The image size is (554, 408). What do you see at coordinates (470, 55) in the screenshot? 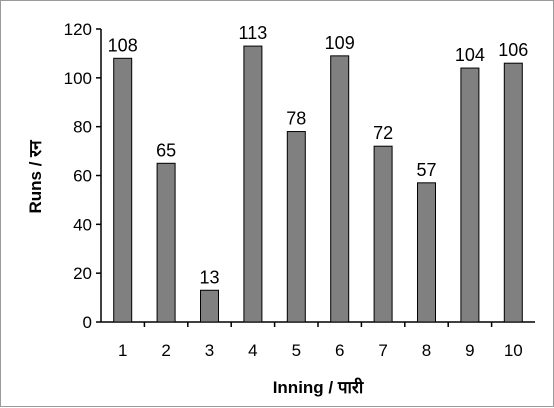
I see `data-label: 104` at bounding box center [470, 55].